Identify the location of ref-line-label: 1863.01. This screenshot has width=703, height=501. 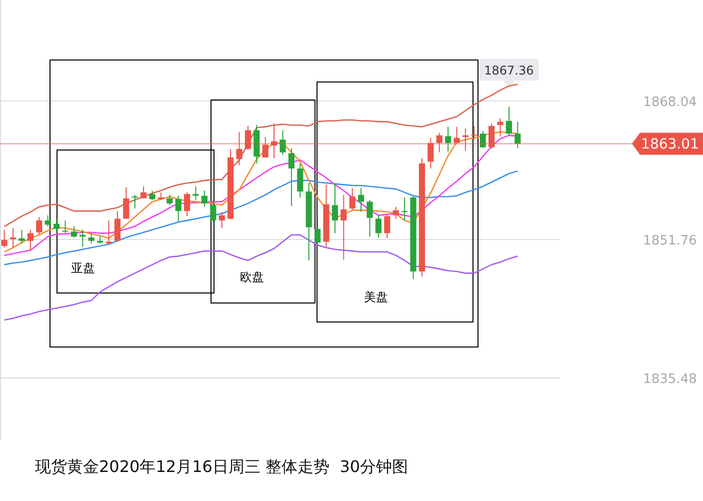
(670, 144).